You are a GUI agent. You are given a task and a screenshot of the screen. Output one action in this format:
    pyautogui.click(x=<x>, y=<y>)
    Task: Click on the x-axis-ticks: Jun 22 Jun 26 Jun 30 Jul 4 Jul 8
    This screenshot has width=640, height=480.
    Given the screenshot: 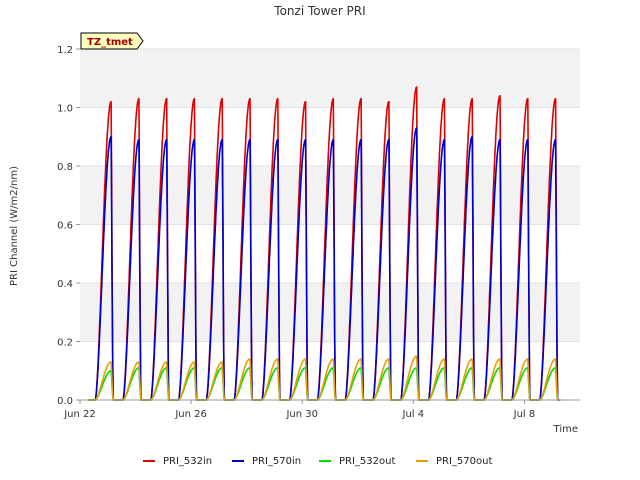 What is the action you would take?
    pyautogui.click(x=299, y=410)
    